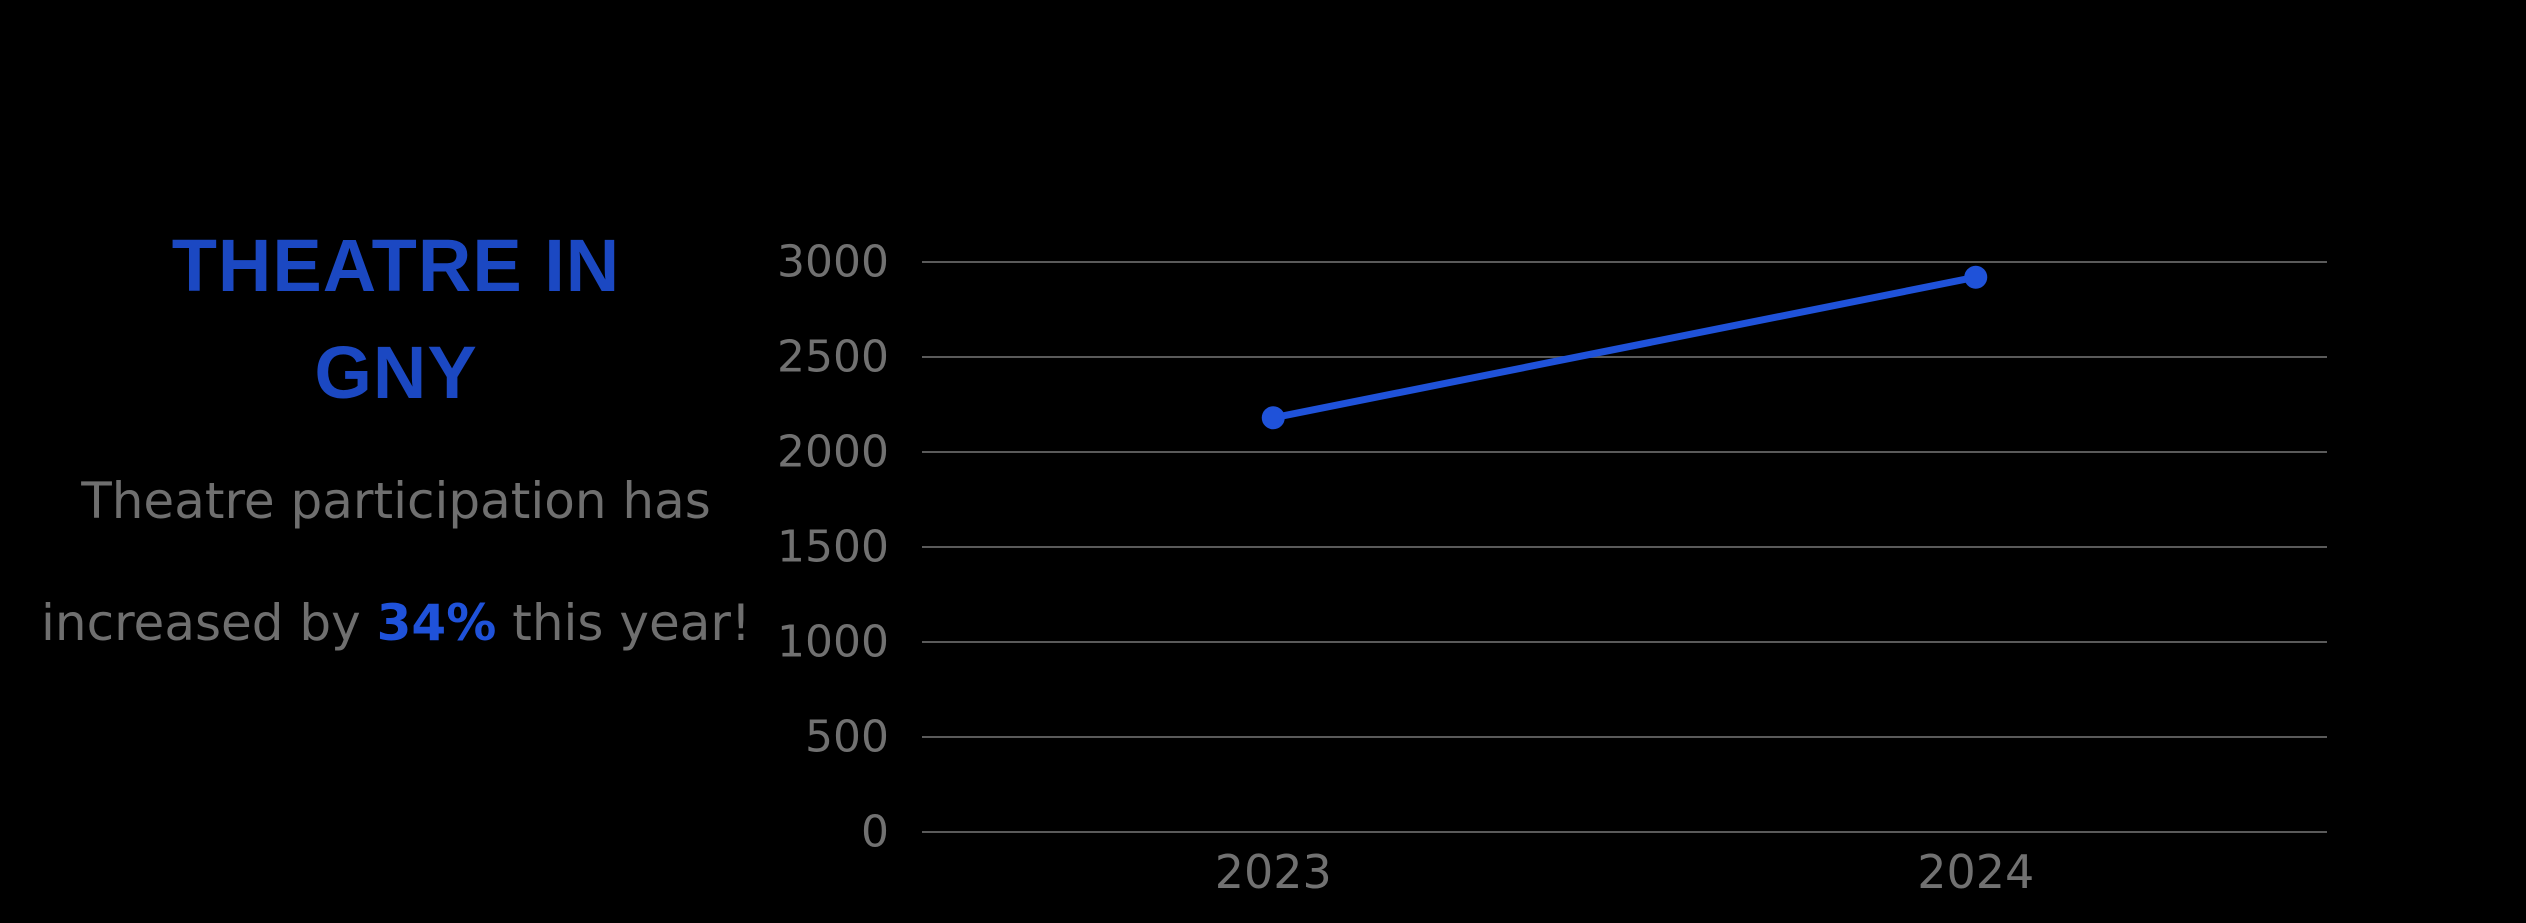 This screenshot has height=923, width=2526. Describe the element at coordinates (1975, 872) in the screenshot. I see `x-tick-label: 2024` at that location.